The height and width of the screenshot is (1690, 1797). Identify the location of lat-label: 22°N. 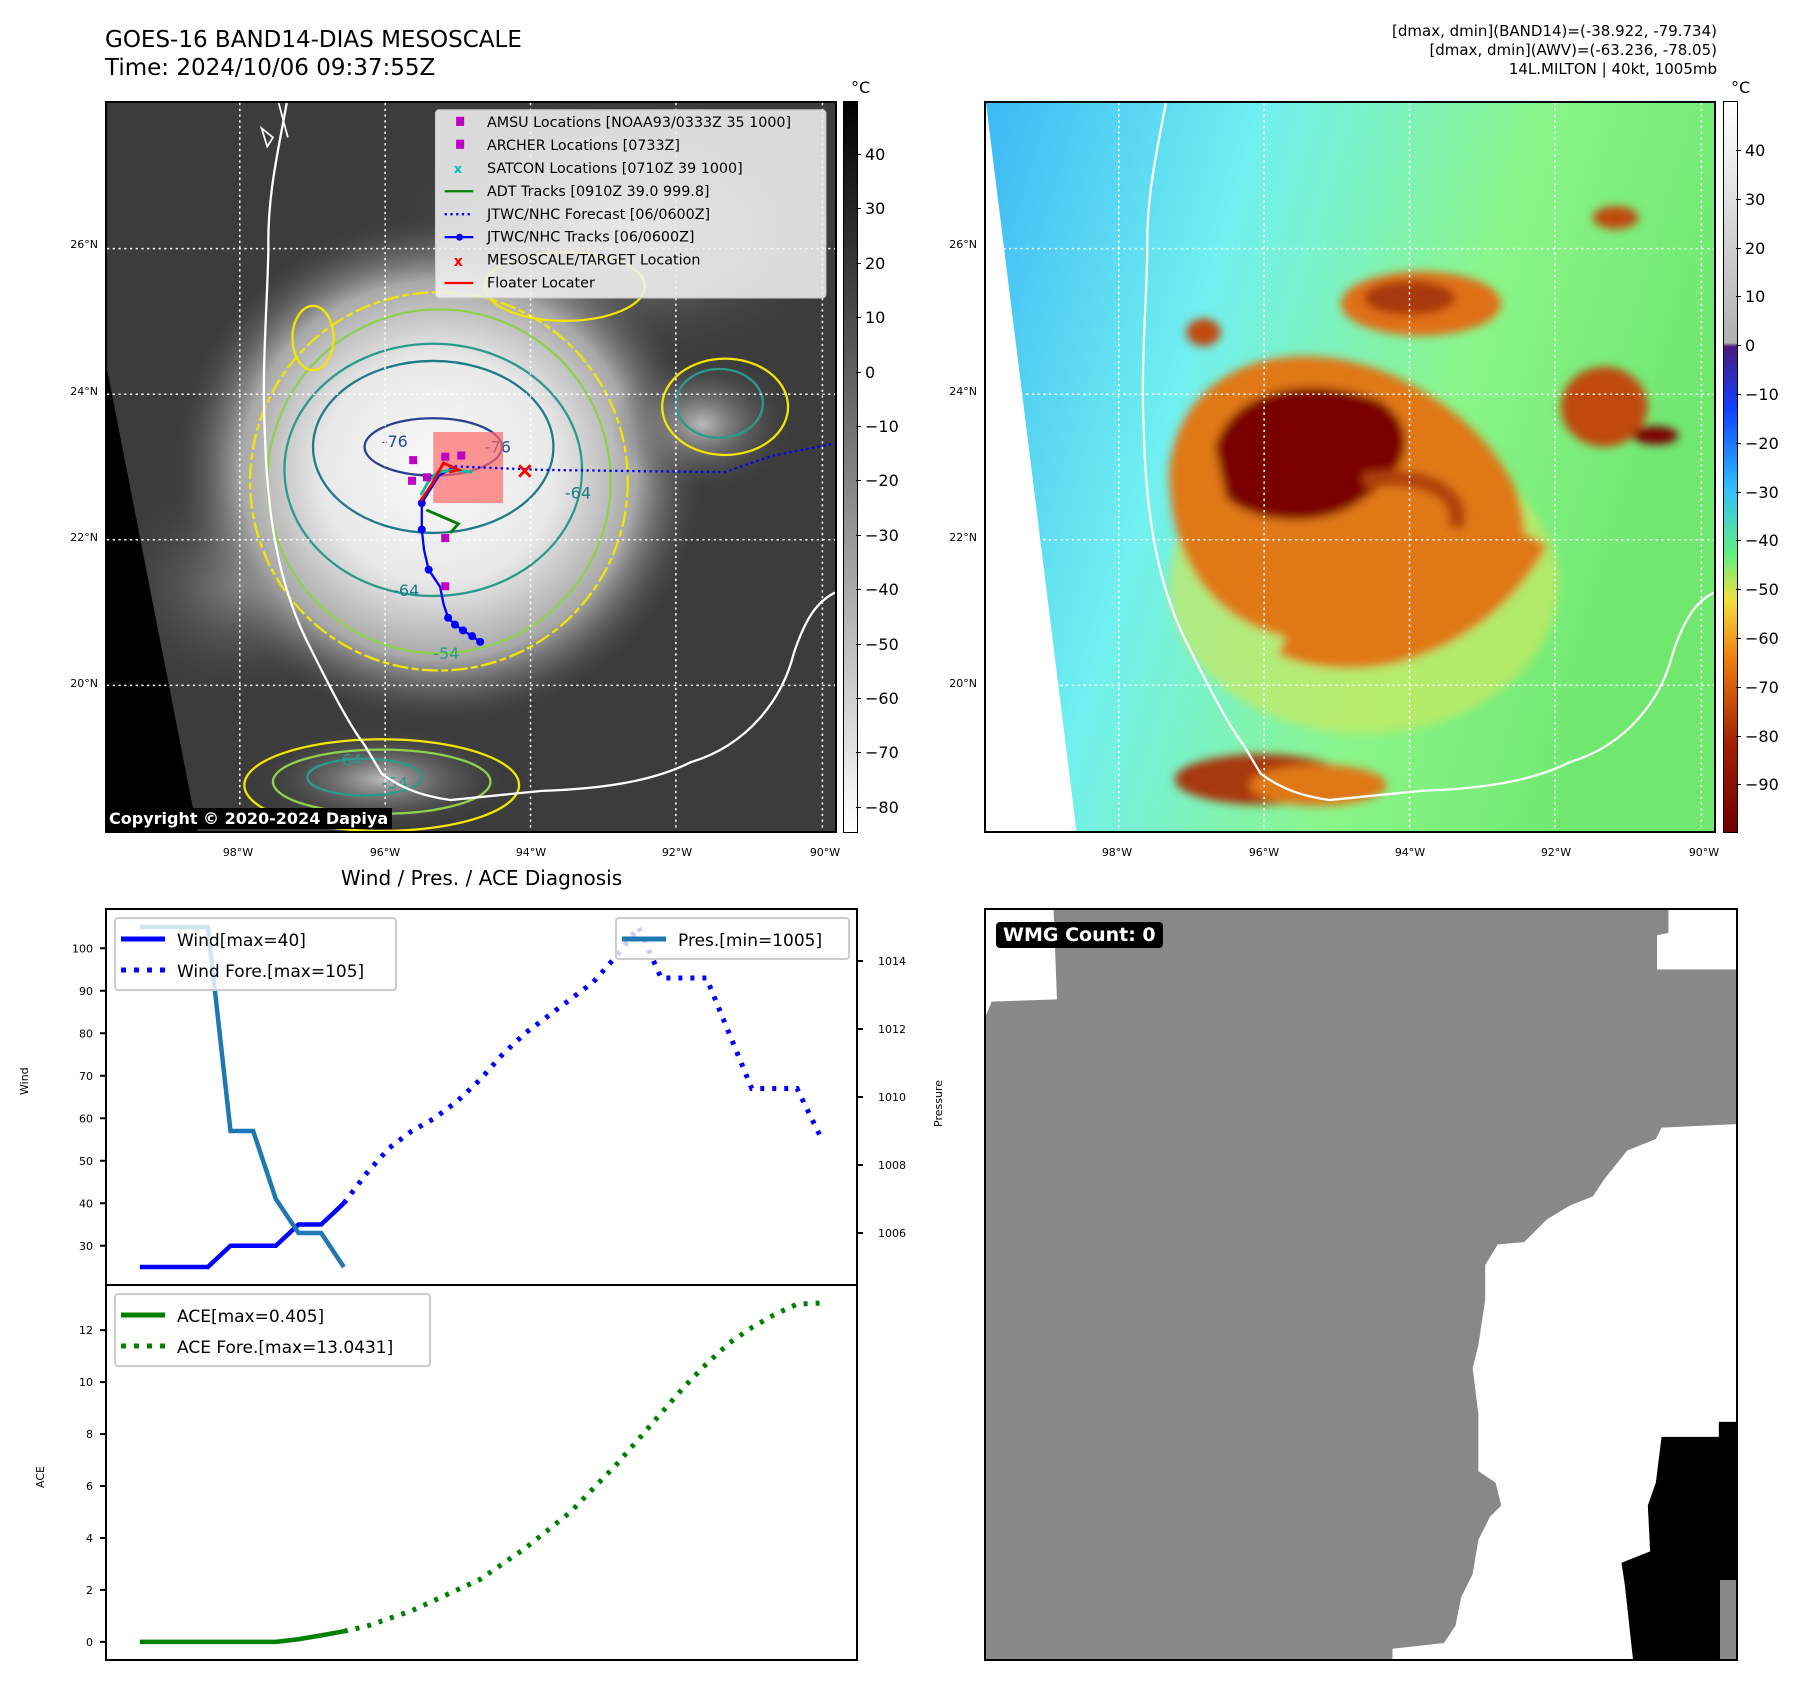
(963, 537).